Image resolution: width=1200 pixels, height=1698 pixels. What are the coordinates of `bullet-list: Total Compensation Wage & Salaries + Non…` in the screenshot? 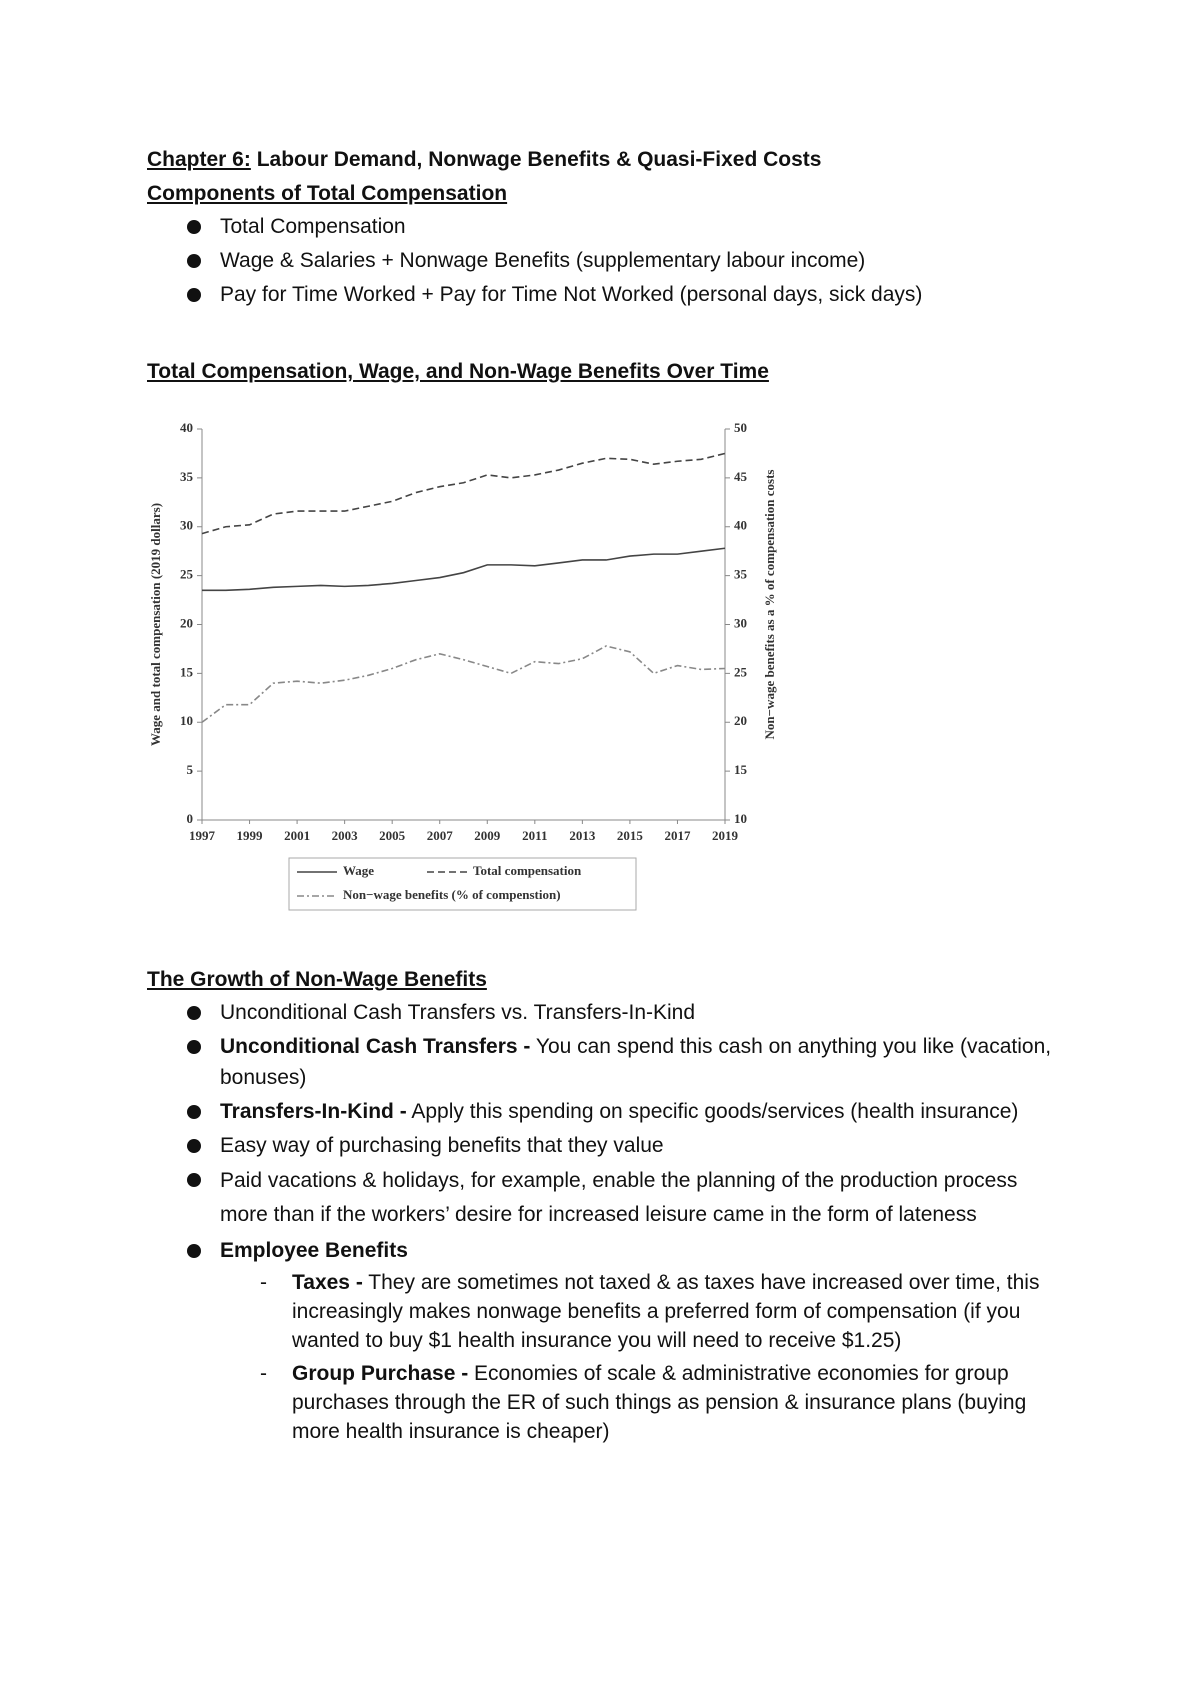 It's located at (600, 260).